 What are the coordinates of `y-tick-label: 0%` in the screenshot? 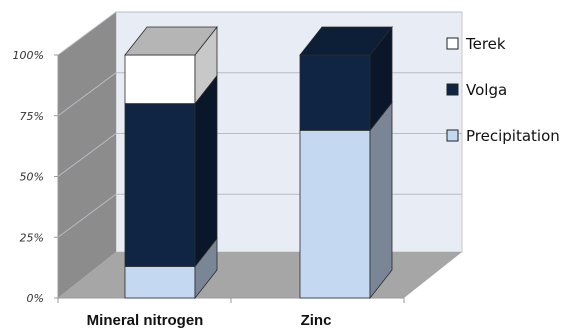 It's located at (35, 298).